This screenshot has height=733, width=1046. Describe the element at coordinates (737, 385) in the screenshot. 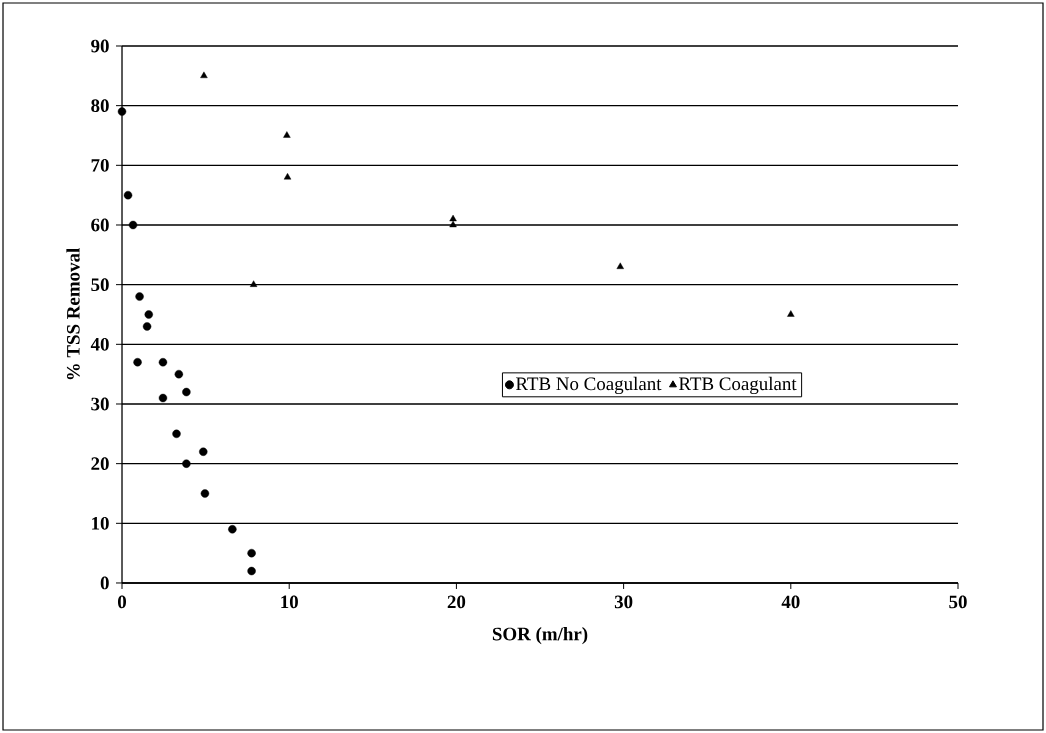

I see `legend-label: RTB Coagulant` at that location.